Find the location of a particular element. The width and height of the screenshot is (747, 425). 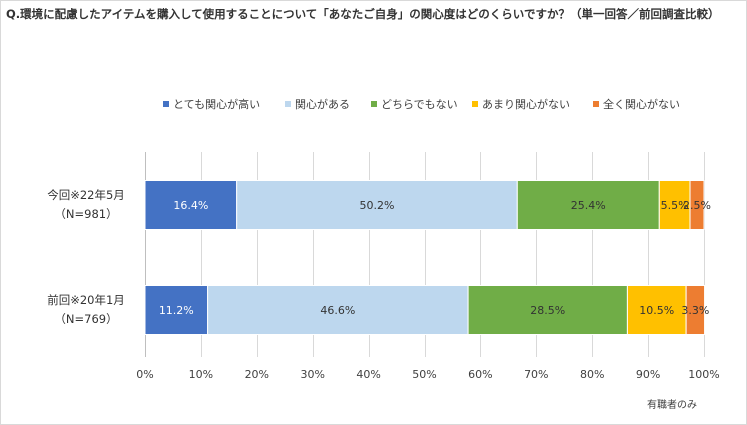

legend-item: 関心がある is located at coordinates (317, 104).